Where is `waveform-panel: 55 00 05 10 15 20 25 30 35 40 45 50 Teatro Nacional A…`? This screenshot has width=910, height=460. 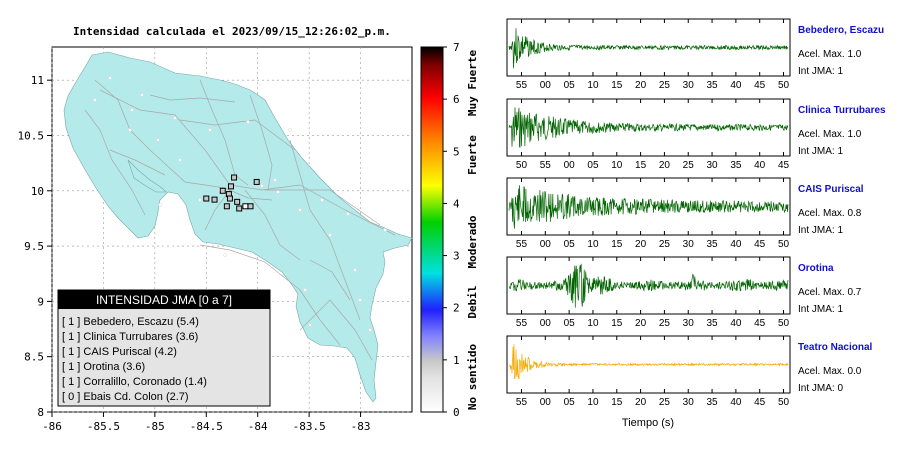 waveform-panel: 55 00 05 10 15 20 25 30 35 40 45 50 Teatro Nacional A… is located at coordinates (689, 371).